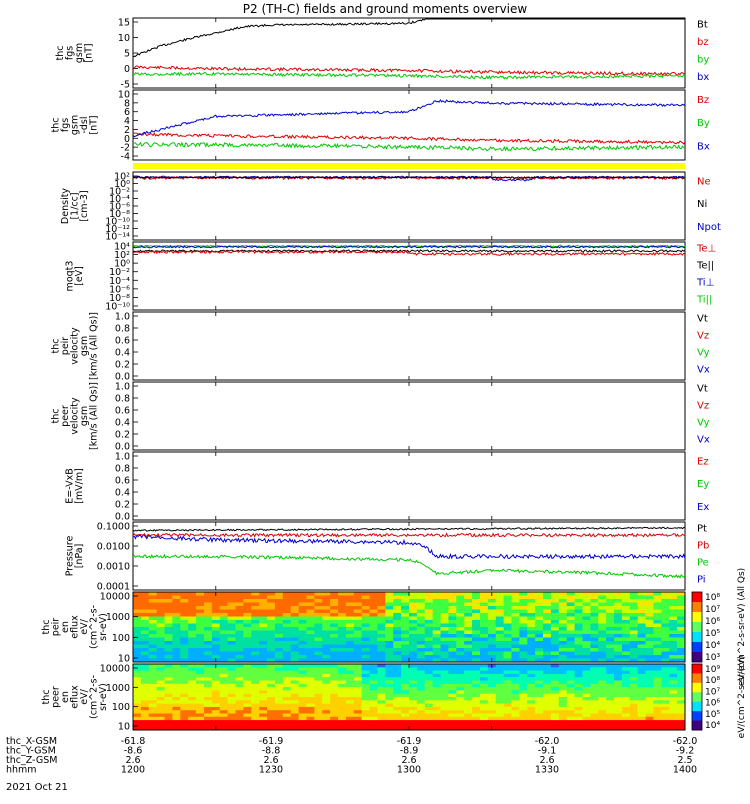 The width and height of the screenshot is (750, 804). I want to click on colorbar-segment, so click(697, 597).